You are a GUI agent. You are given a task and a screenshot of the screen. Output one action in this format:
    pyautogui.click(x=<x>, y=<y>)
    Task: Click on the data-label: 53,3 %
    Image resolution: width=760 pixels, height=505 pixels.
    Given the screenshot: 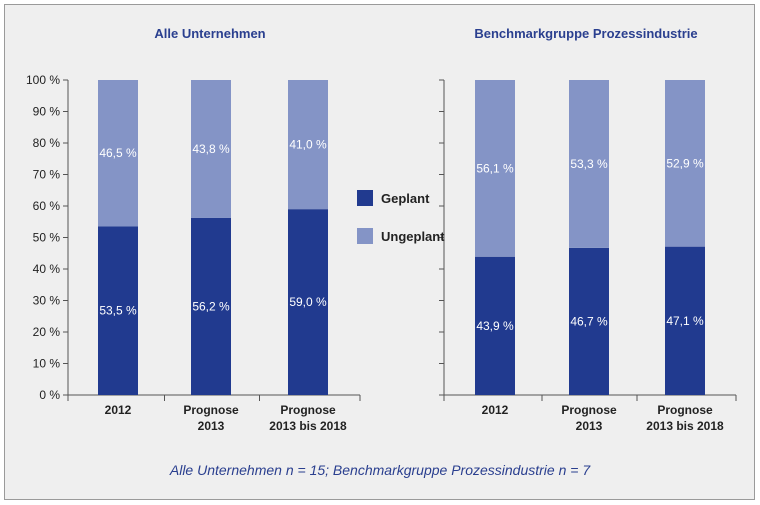 What is the action you would take?
    pyautogui.click(x=589, y=164)
    